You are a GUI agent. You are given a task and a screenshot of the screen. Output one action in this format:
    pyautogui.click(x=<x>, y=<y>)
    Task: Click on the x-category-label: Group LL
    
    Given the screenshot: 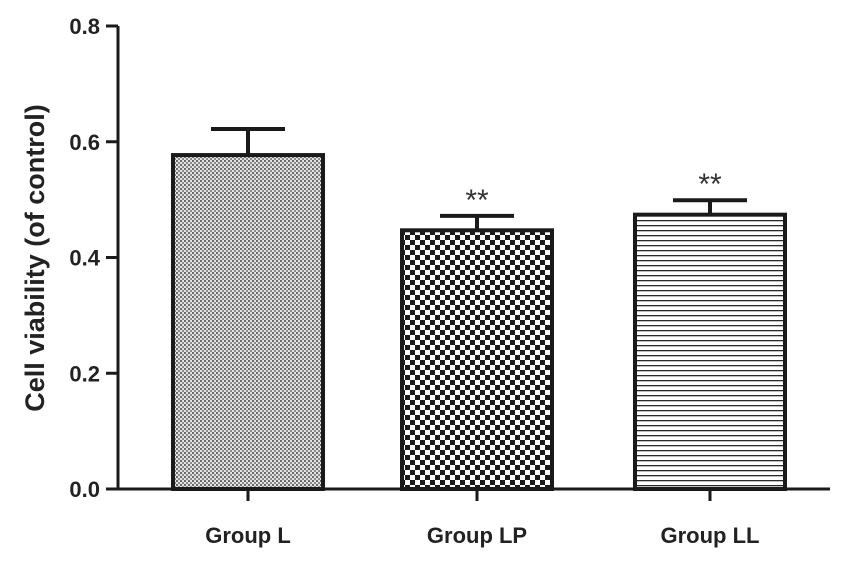 What is the action you would take?
    pyautogui.click(x=710, y=535)
    